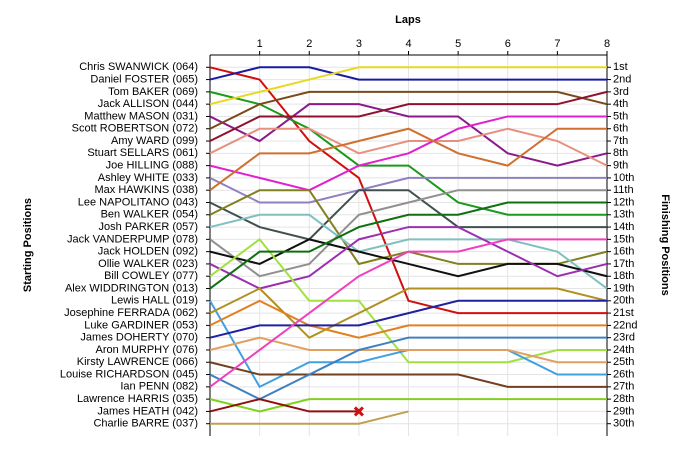  I want to click on y-tick-label: Amy WARD (099), so click(154, 141).